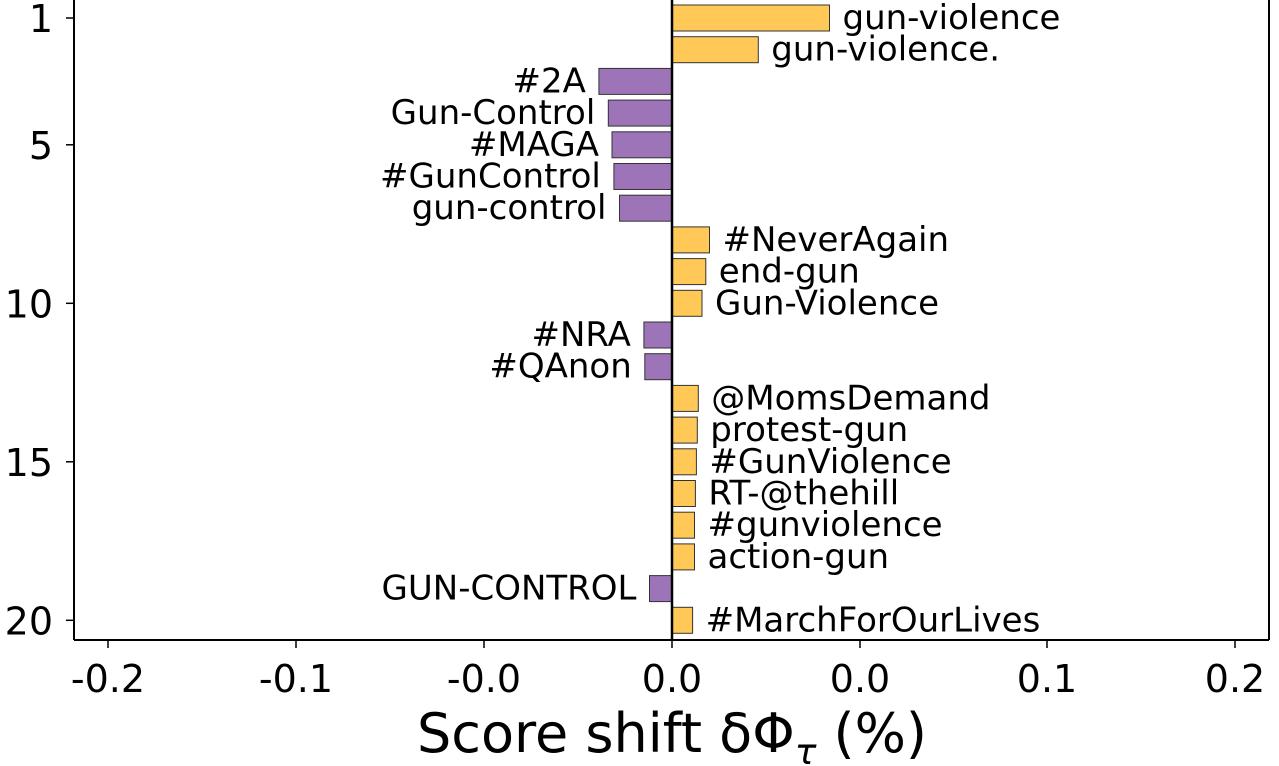  Describe the element at coordinates (29, 463) in the screenshot. I see `y-tick-label: 15` at that location.